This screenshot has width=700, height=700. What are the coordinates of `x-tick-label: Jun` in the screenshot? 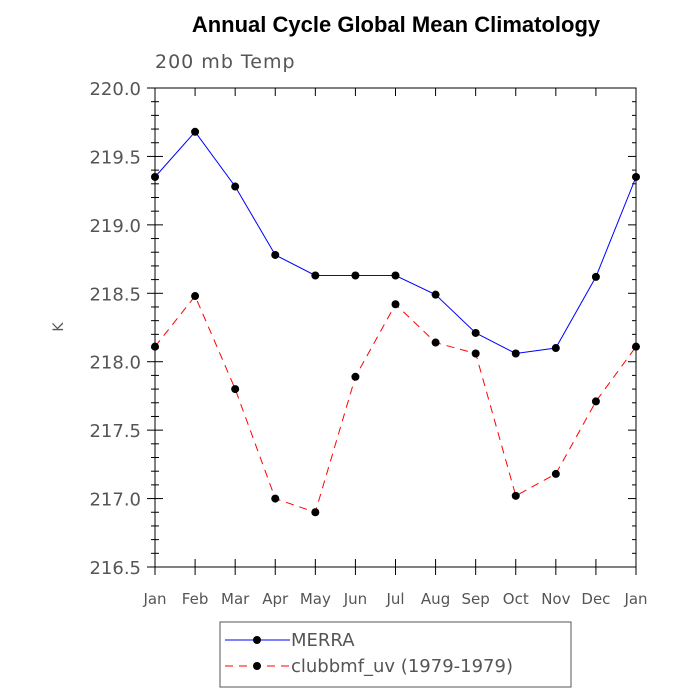 It's located at (355, 599).